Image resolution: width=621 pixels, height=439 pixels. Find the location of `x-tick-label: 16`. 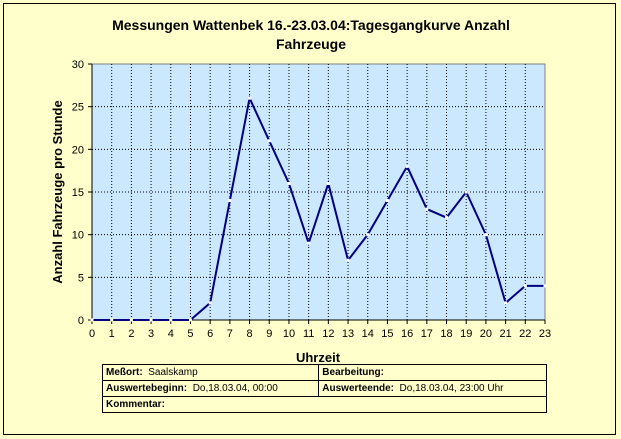

x-tick-label: 16 is located at coordinates (407, 334).